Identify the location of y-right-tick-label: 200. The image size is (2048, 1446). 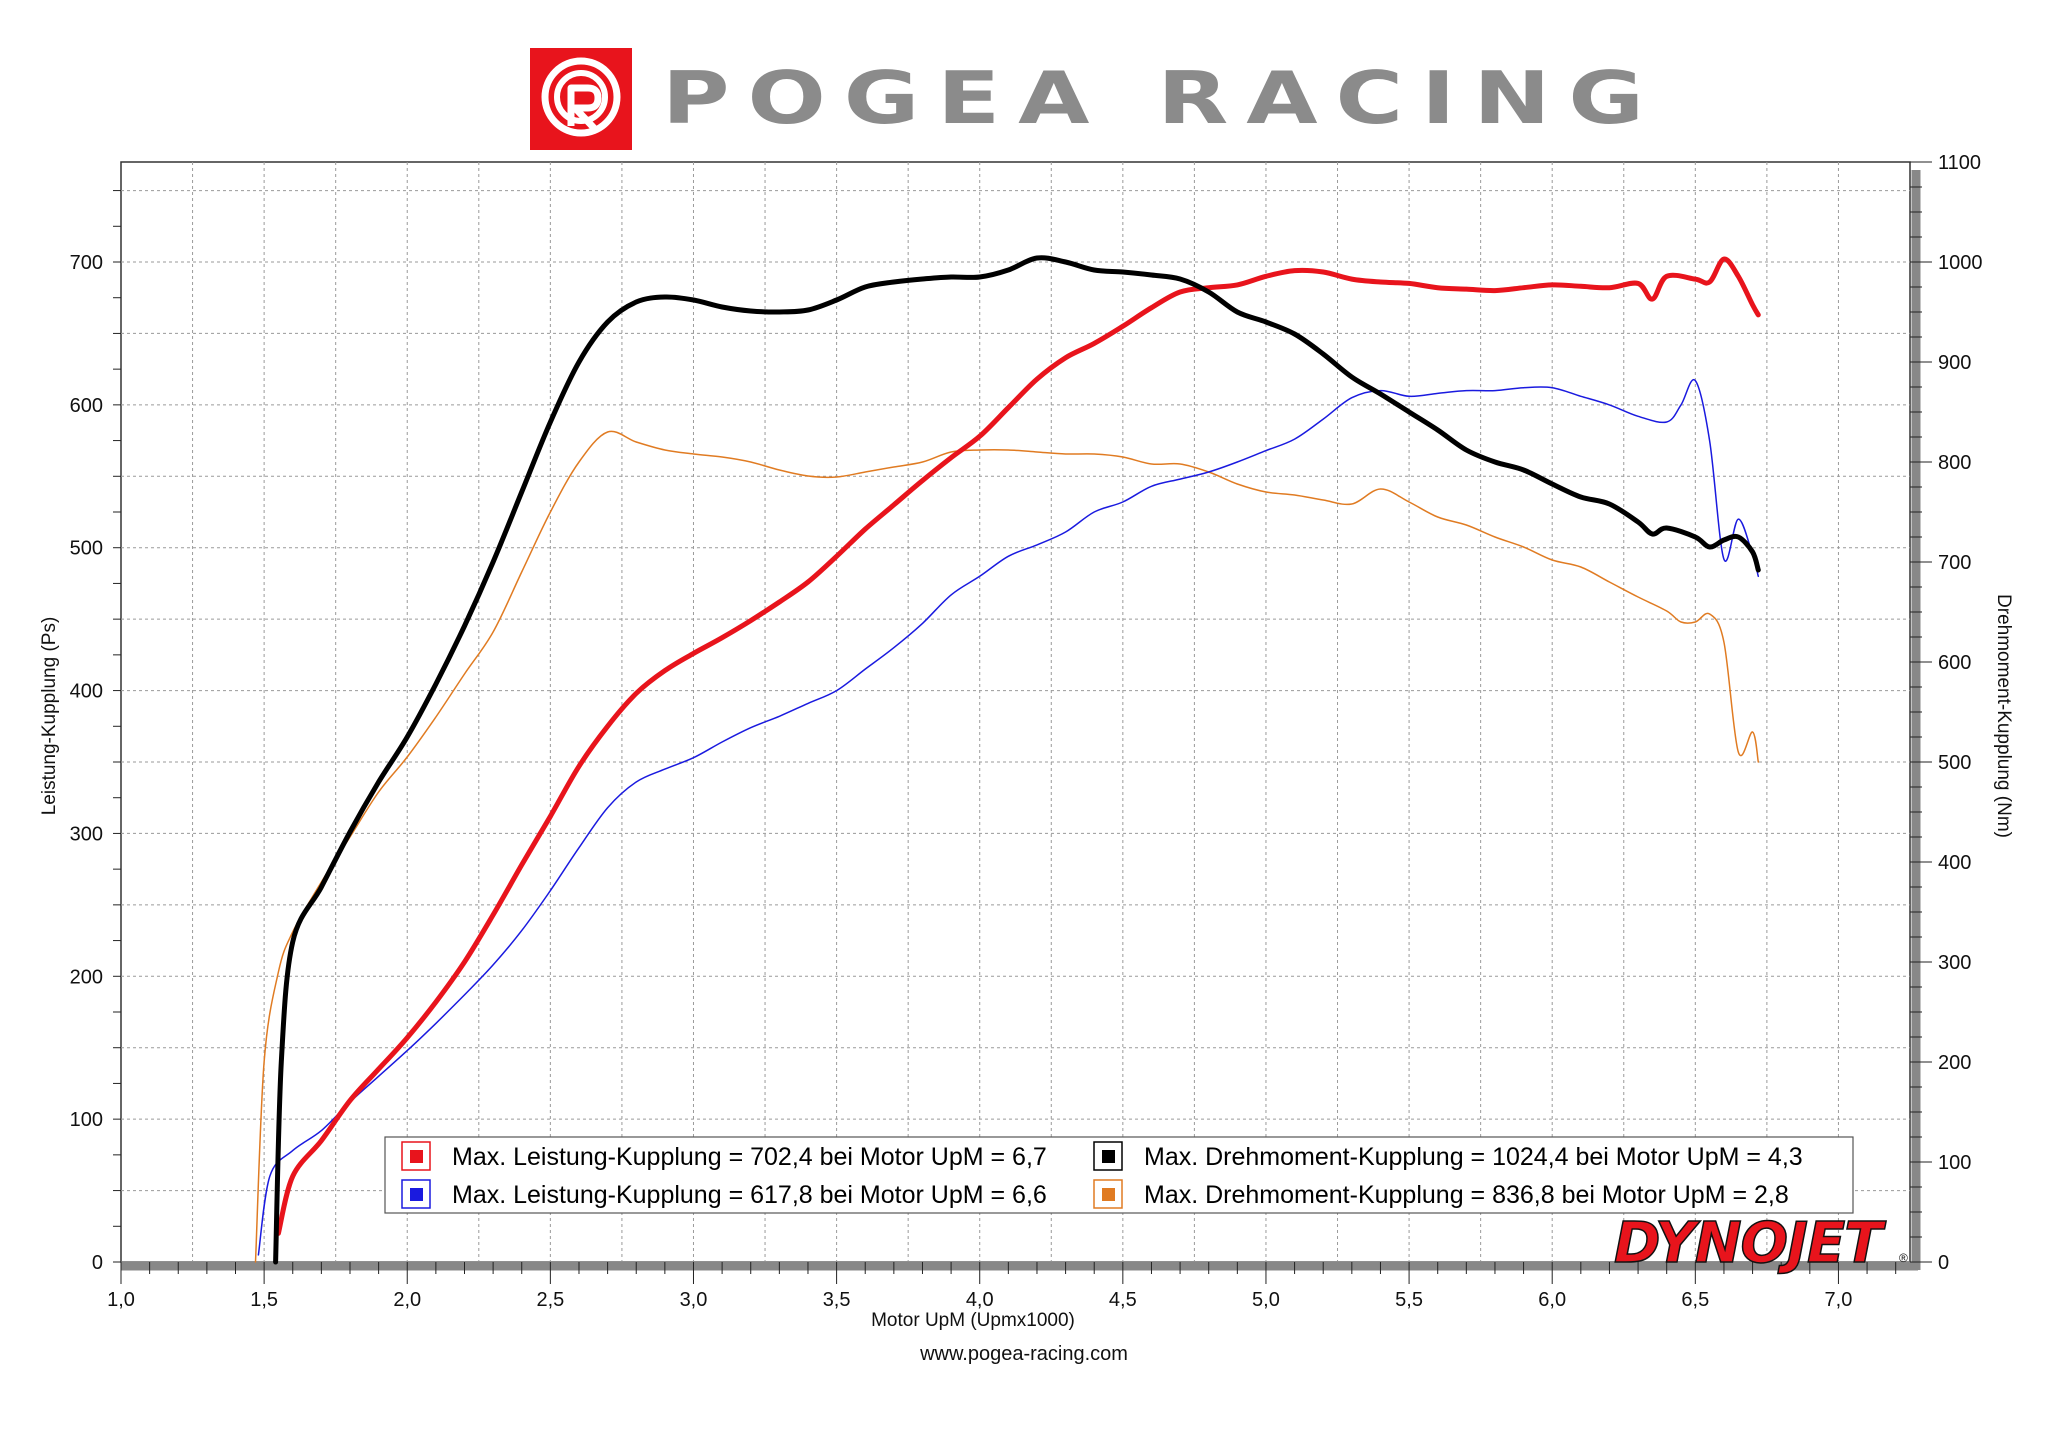
(1954, 1063).